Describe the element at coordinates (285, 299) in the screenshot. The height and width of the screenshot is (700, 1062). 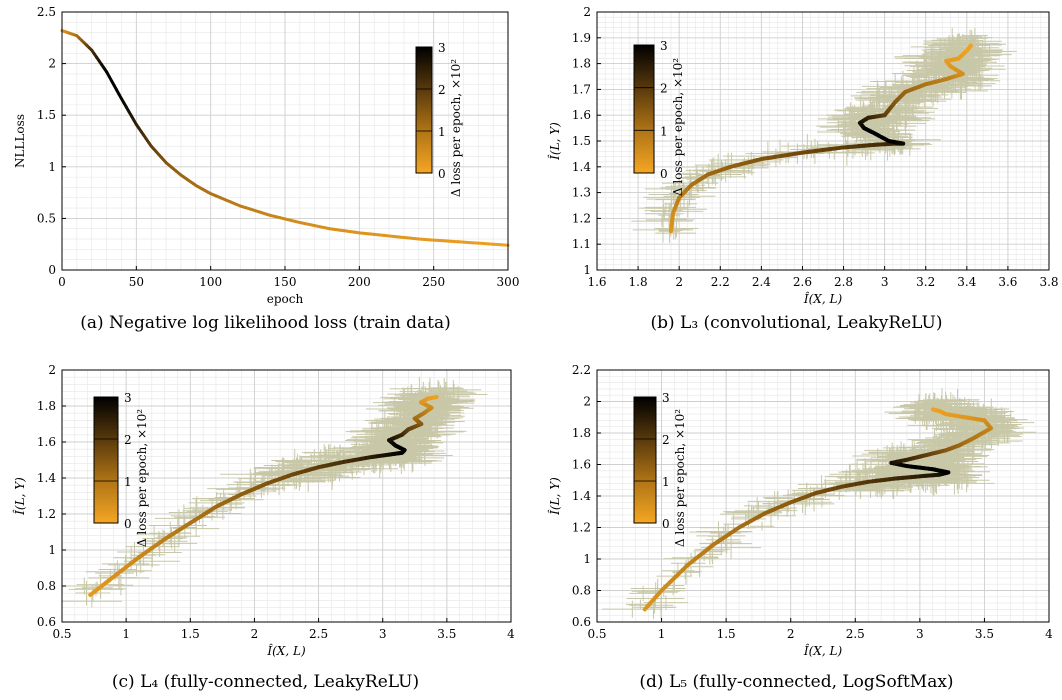
I see `x-axis-label-a: epoch` at that location.